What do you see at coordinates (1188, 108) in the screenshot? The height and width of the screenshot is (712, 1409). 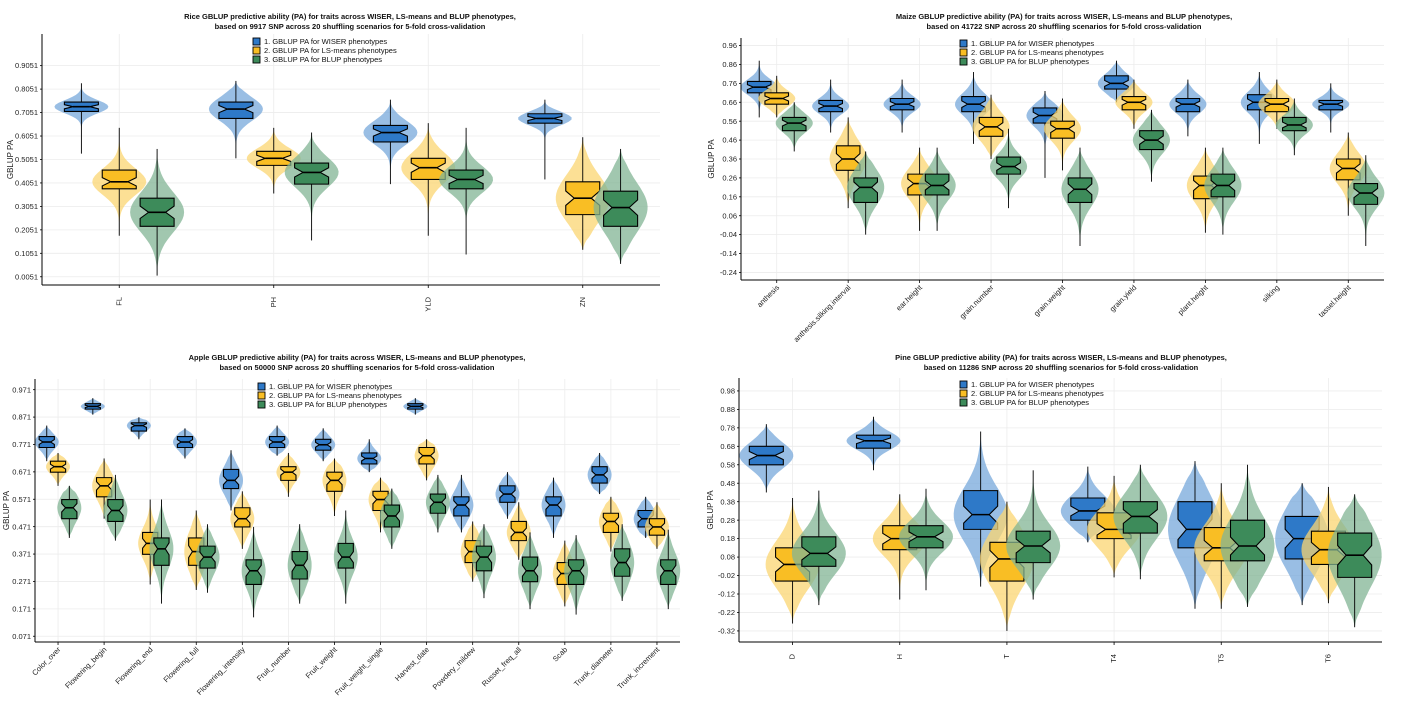 I see `violin-box-wiser-plant-height` at bounding box center [1188, 108].